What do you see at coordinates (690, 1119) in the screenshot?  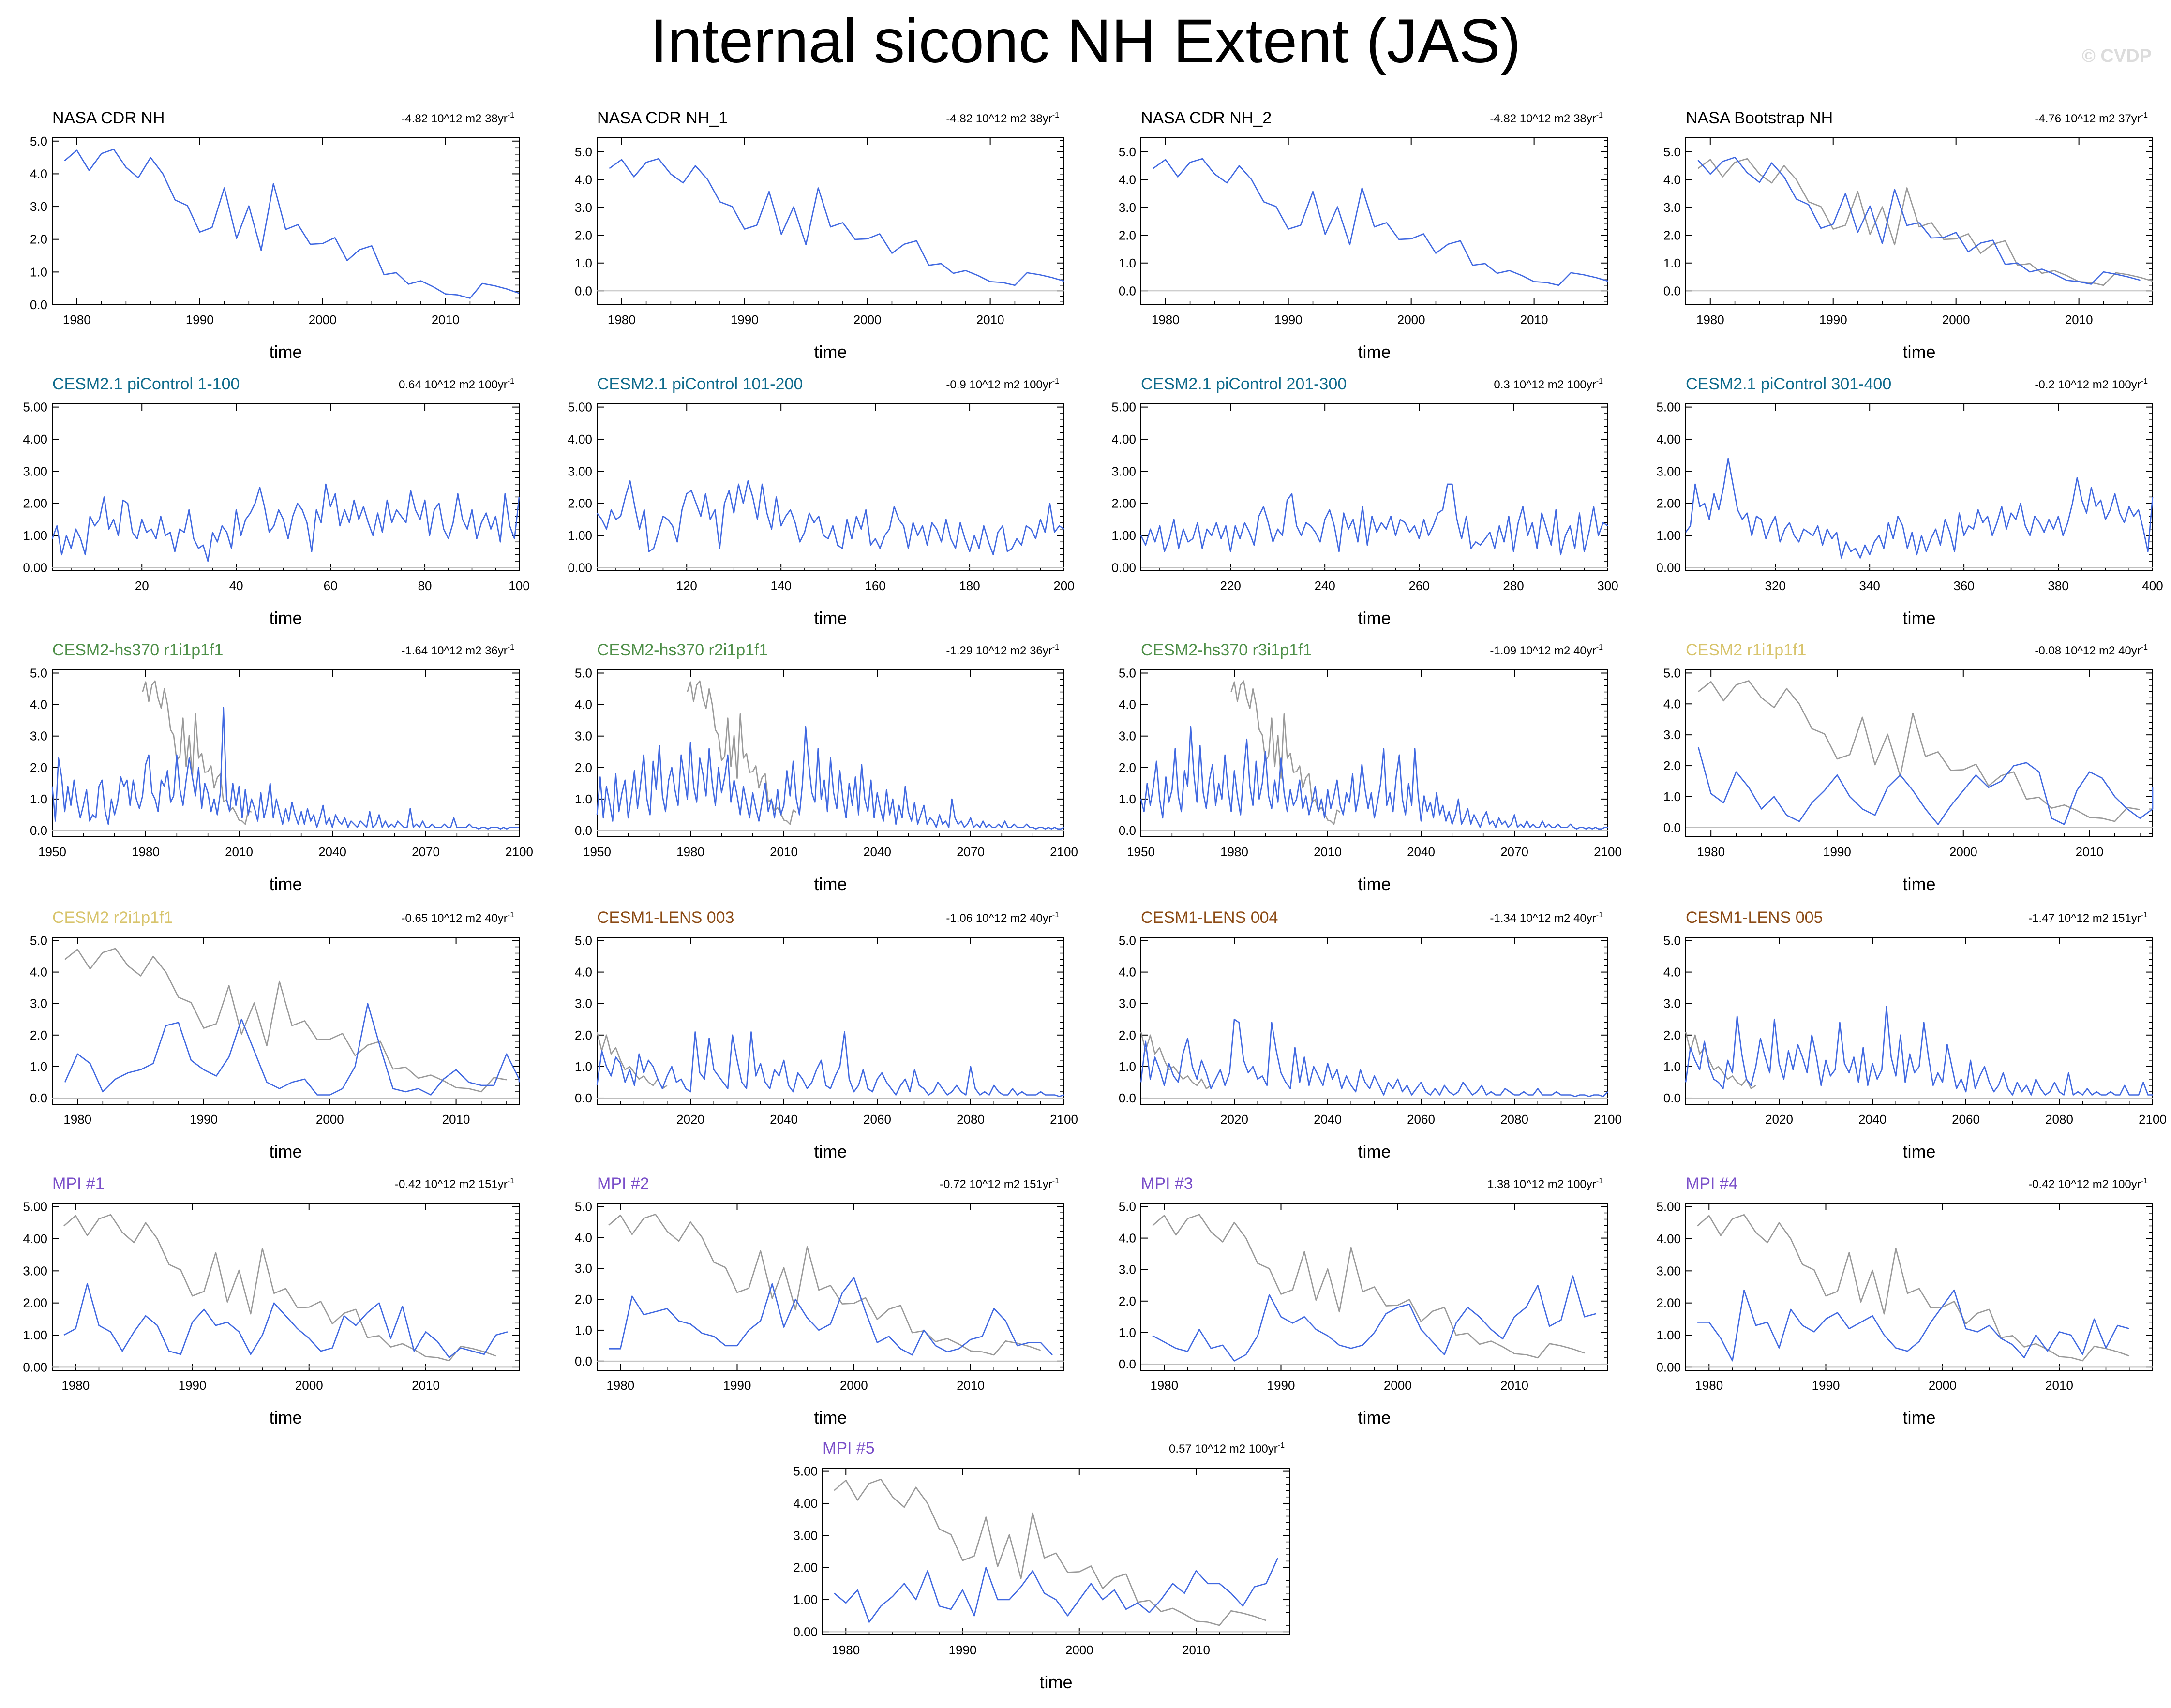 I see `x-tick-label: 2020` at bounding box center [690, 1119].